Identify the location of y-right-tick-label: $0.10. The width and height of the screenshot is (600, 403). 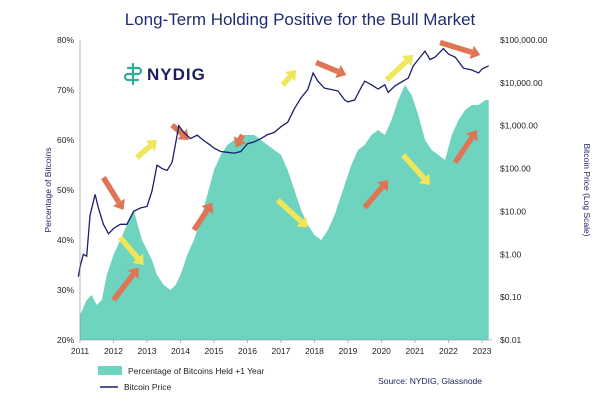
(511, 297).